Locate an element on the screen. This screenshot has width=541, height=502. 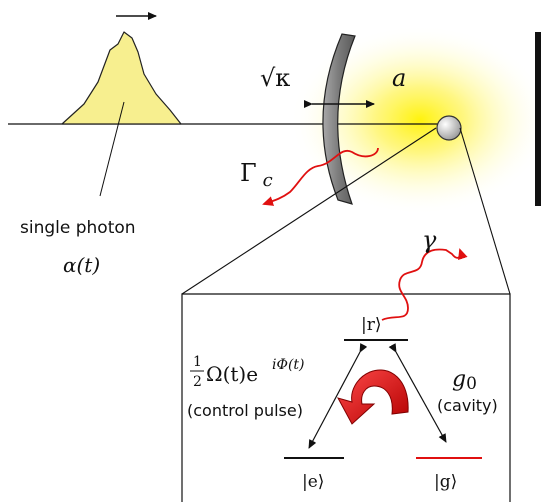
cavity-transition-arrow is located at coordinates (417, 393).